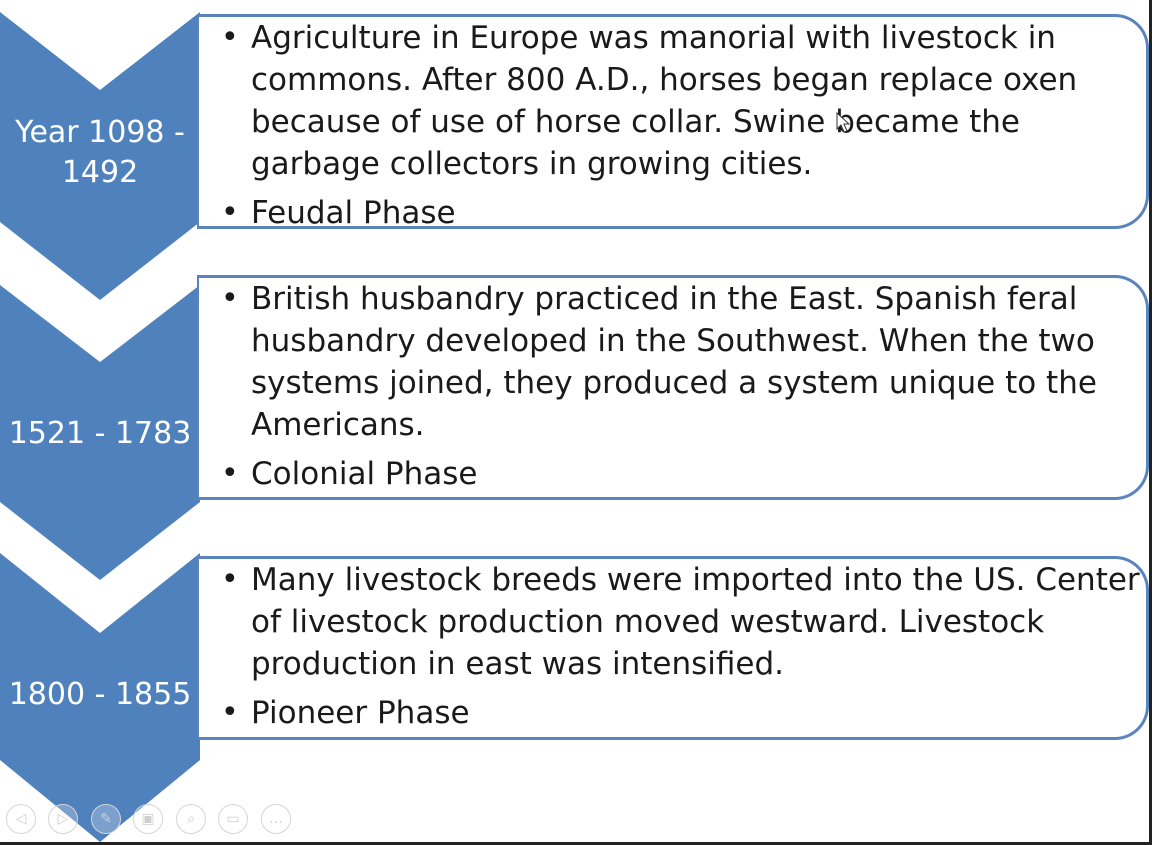  I want to click on pen-icon: ✎, so click(106, 819).